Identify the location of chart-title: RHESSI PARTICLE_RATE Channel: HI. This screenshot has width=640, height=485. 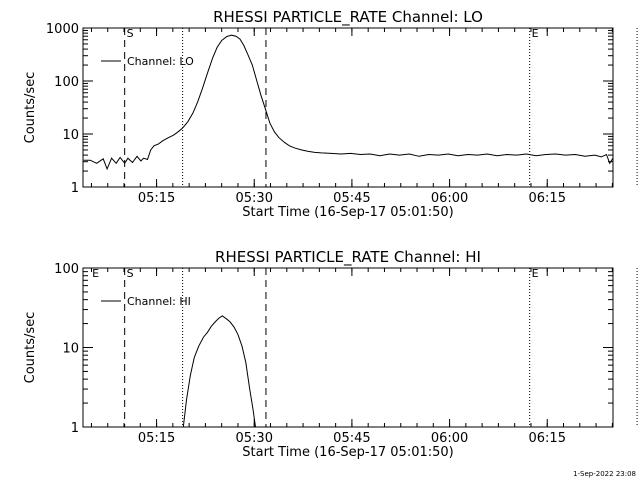
(348, 257).